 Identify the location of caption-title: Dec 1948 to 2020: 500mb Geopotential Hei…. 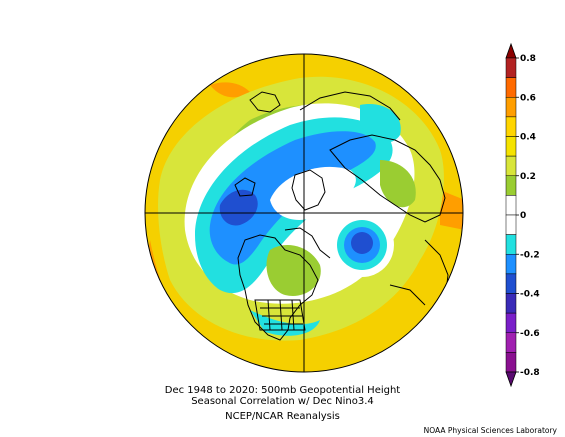
(282, 390).